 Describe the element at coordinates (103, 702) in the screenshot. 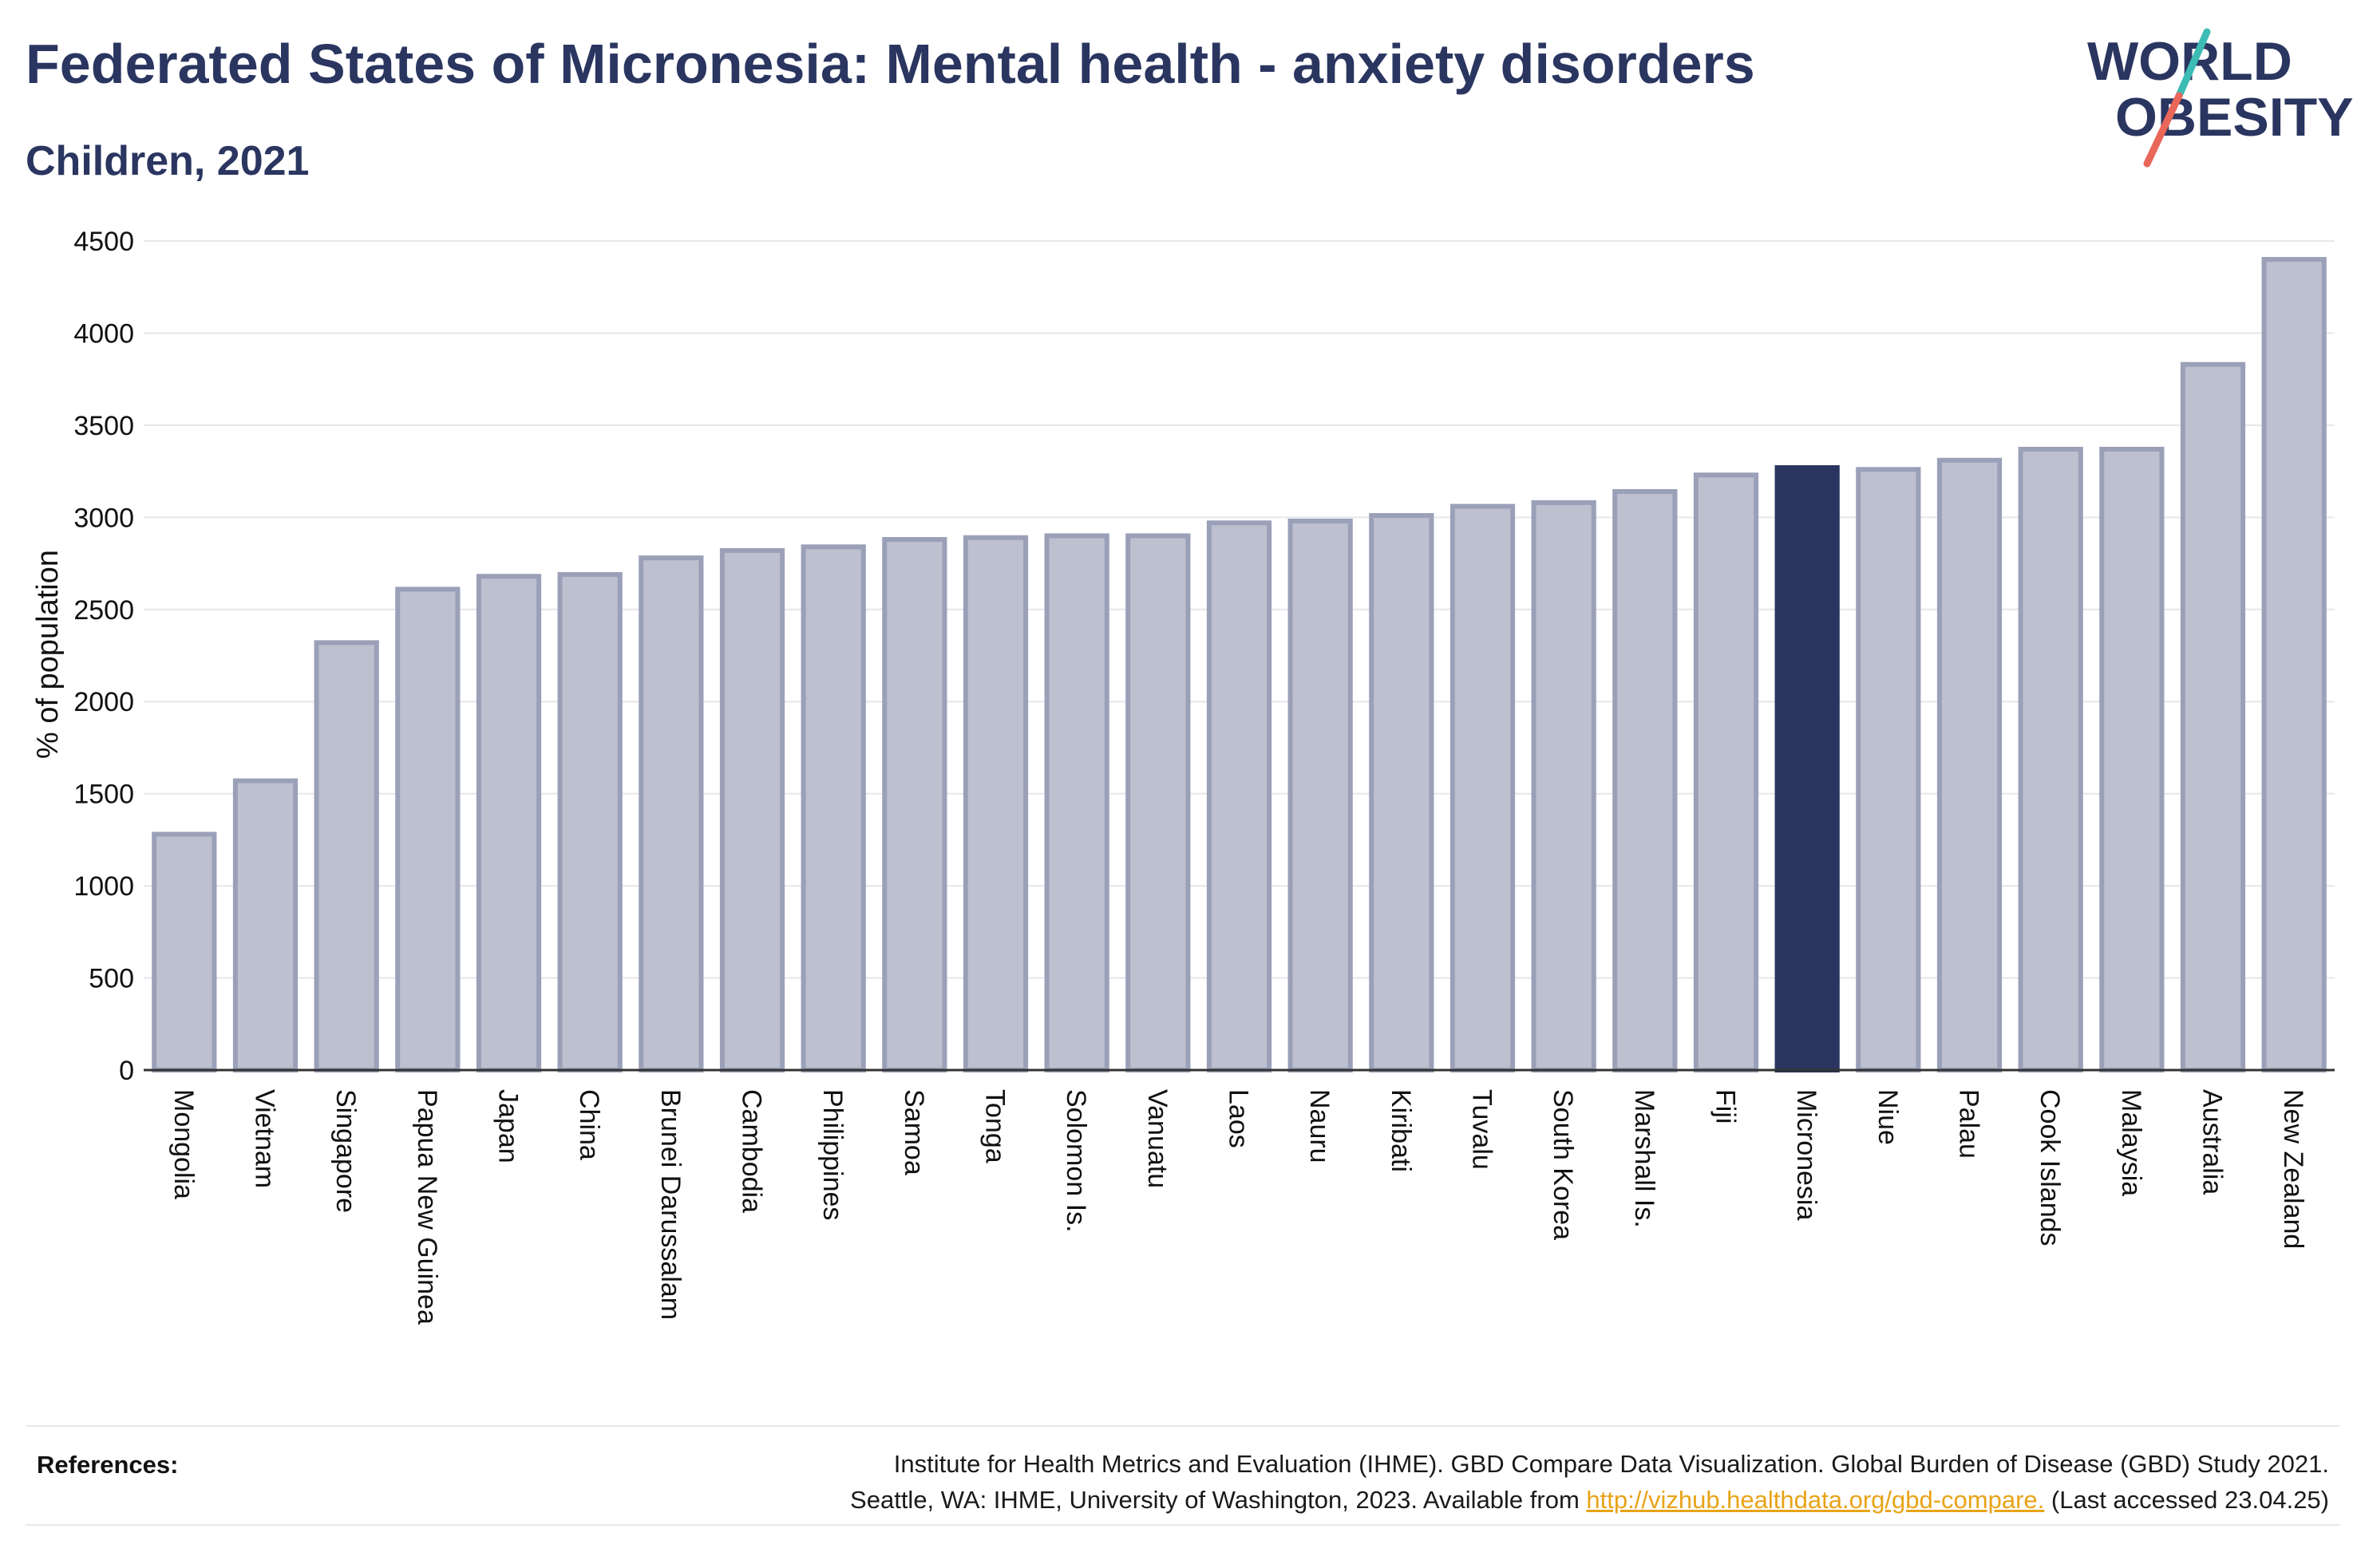

I see `y-tick-label: 2000` at that location.